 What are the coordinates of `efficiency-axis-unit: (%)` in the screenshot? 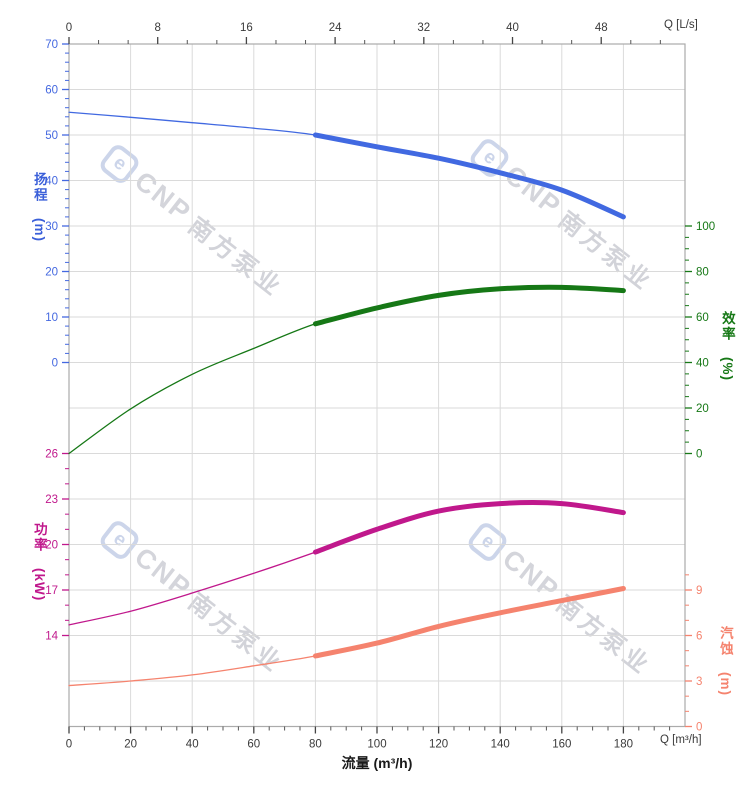 It's located at (727, 368).